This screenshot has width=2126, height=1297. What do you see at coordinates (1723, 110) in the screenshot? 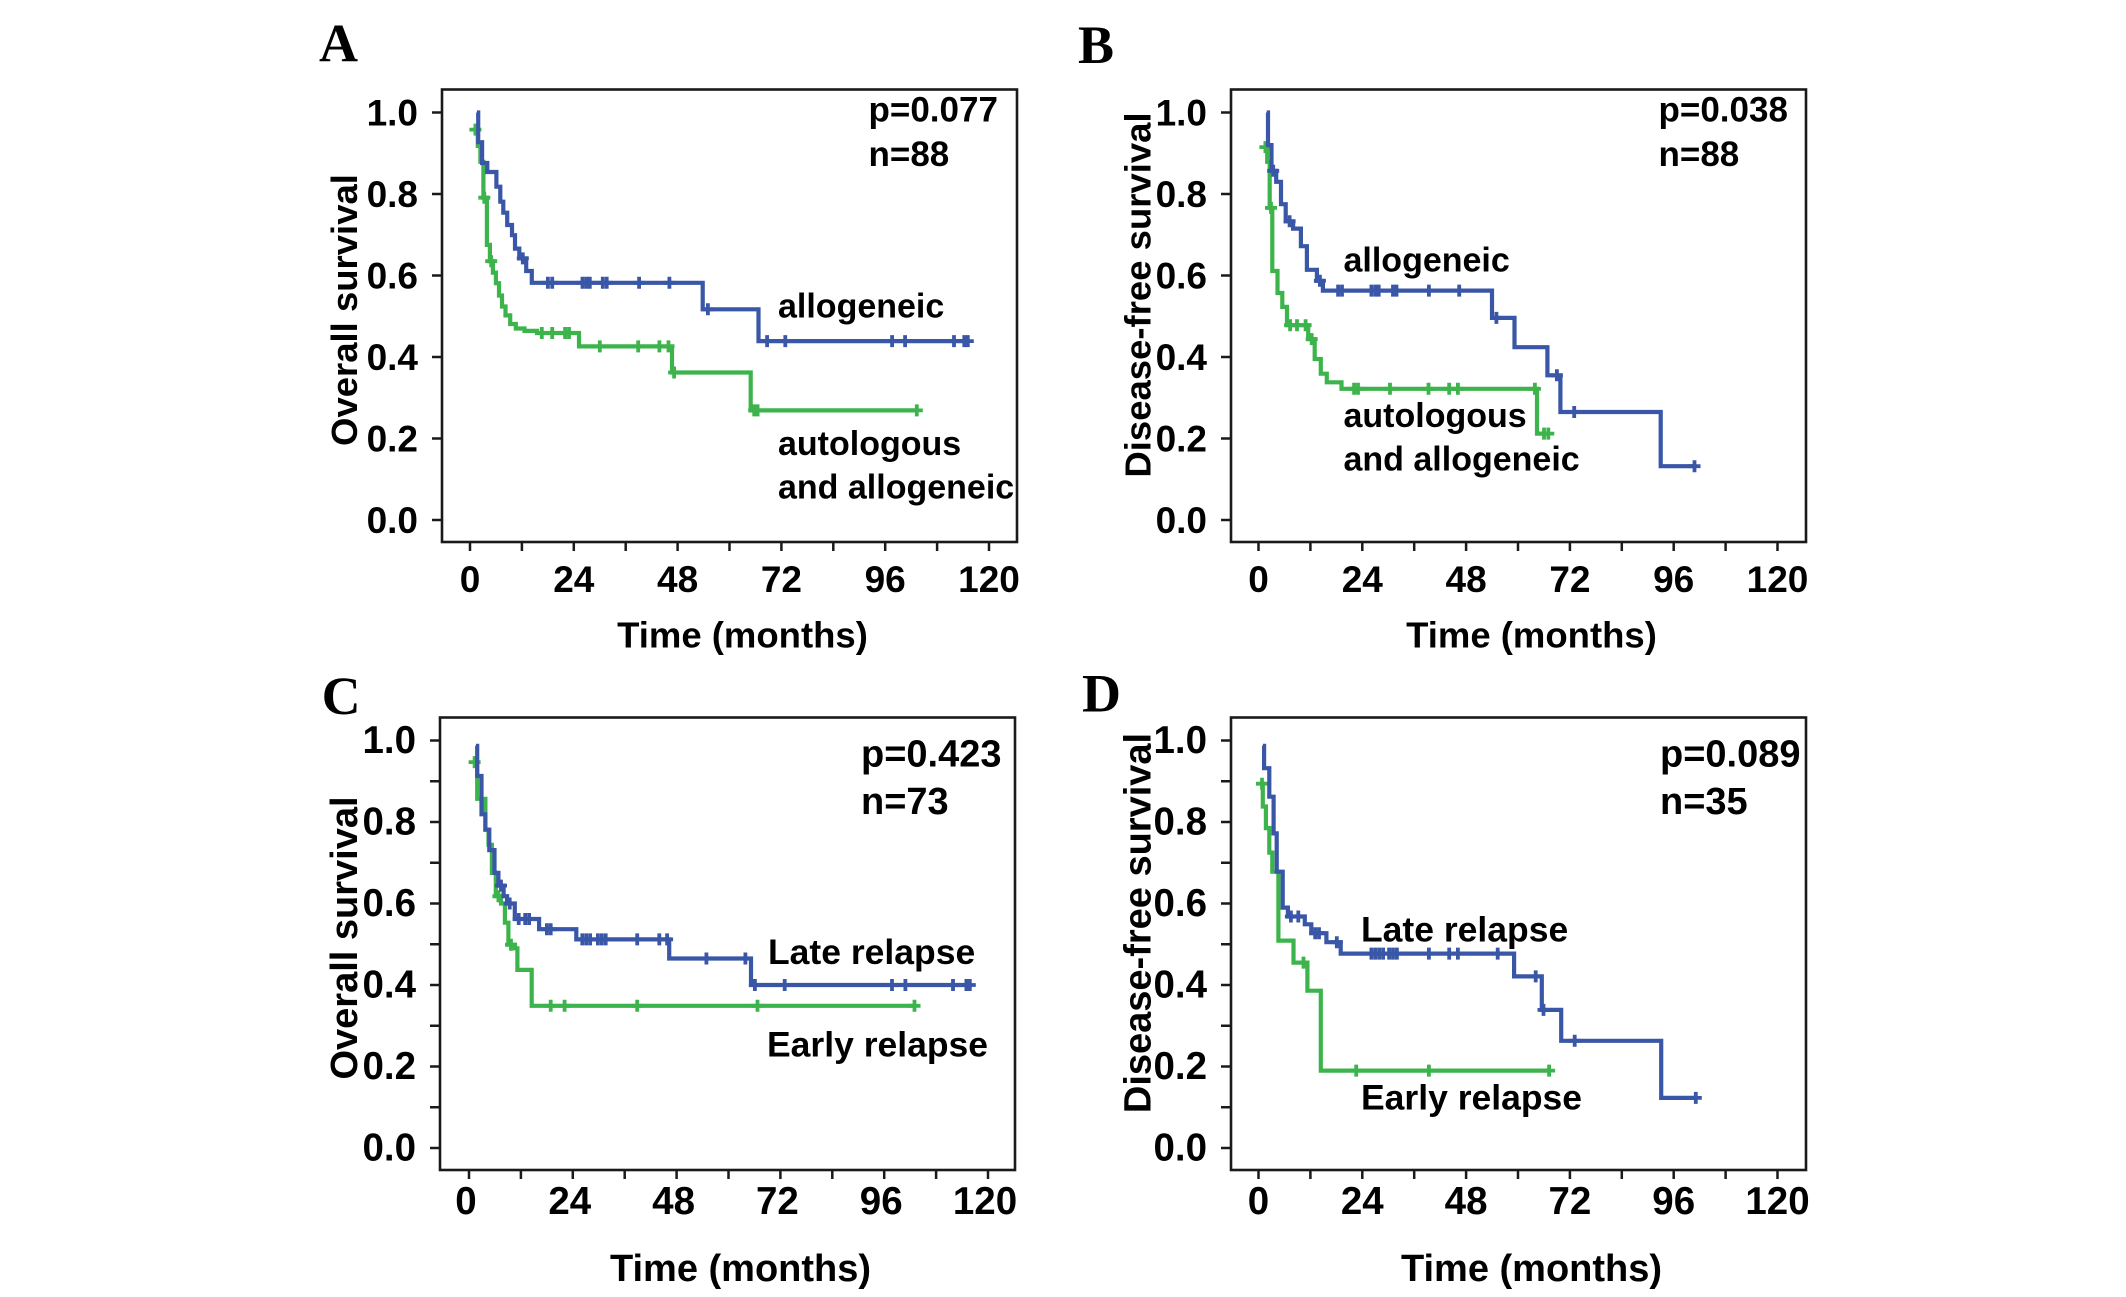
I see `svg-text: p=0.038` at bounding box center [1723, 110].